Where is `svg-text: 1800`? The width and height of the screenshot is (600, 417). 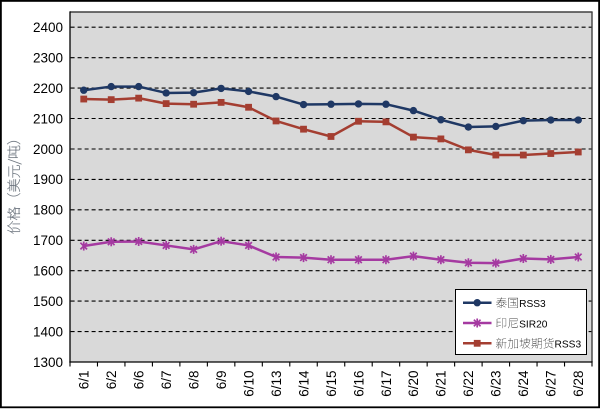 svg-text: 1800 is located at coordinates (48, 210).